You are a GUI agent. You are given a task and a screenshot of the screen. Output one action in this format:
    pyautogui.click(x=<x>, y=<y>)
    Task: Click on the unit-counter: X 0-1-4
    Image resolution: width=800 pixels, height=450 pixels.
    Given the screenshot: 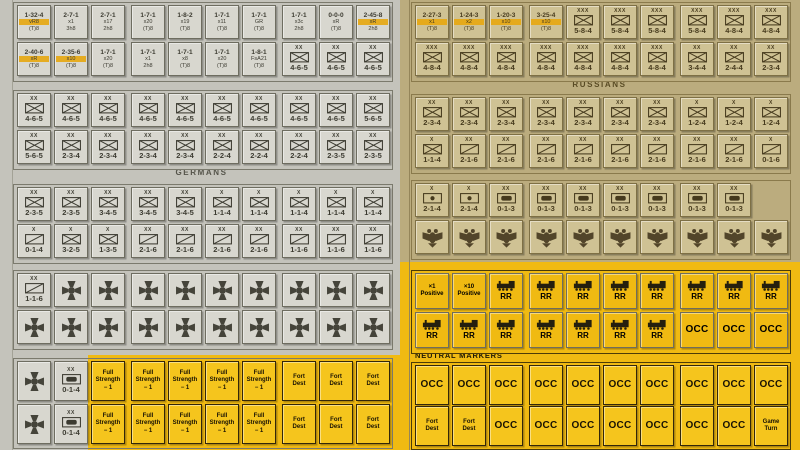 What is the action you would take?
    pyautogui.click(x=34, y=241)
    